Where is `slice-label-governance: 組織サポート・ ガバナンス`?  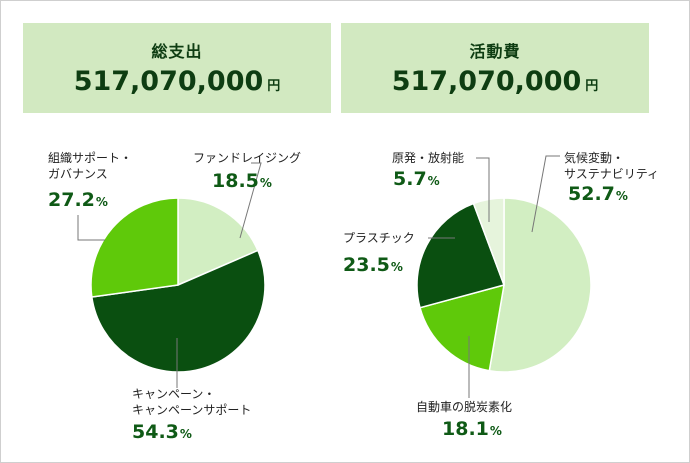
slice-label-governance: 組織サポート・ ガバナンス is located at coordinates (90, 166).